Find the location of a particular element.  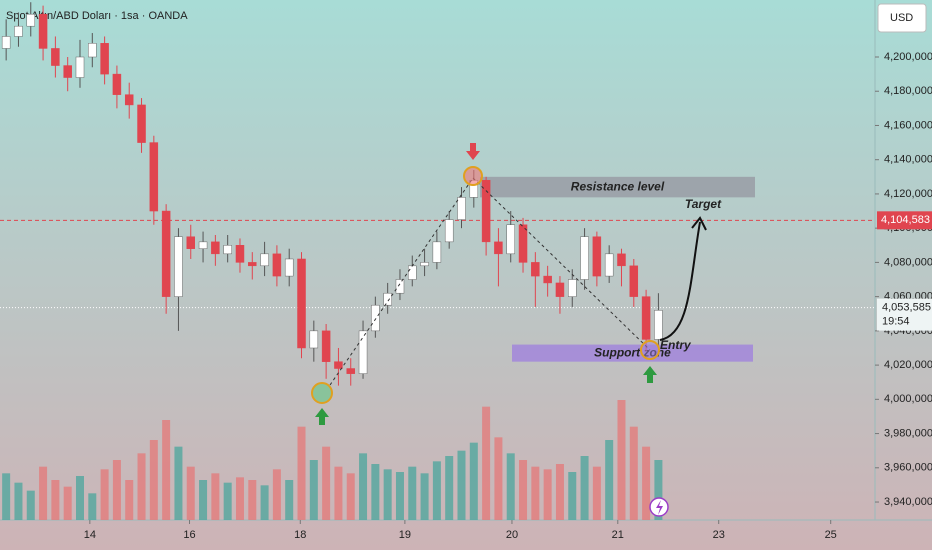

y-tick-label: 4,000,000 is located at coordinates (908, 399).